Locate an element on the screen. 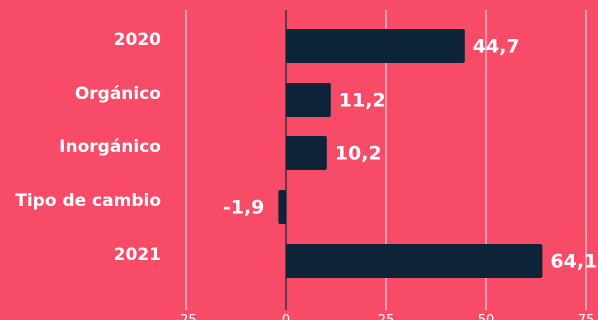 Image resolution: width=598 pixels, height=320 pixels. data-label: 11,2 is located at coordinates (362, 101).